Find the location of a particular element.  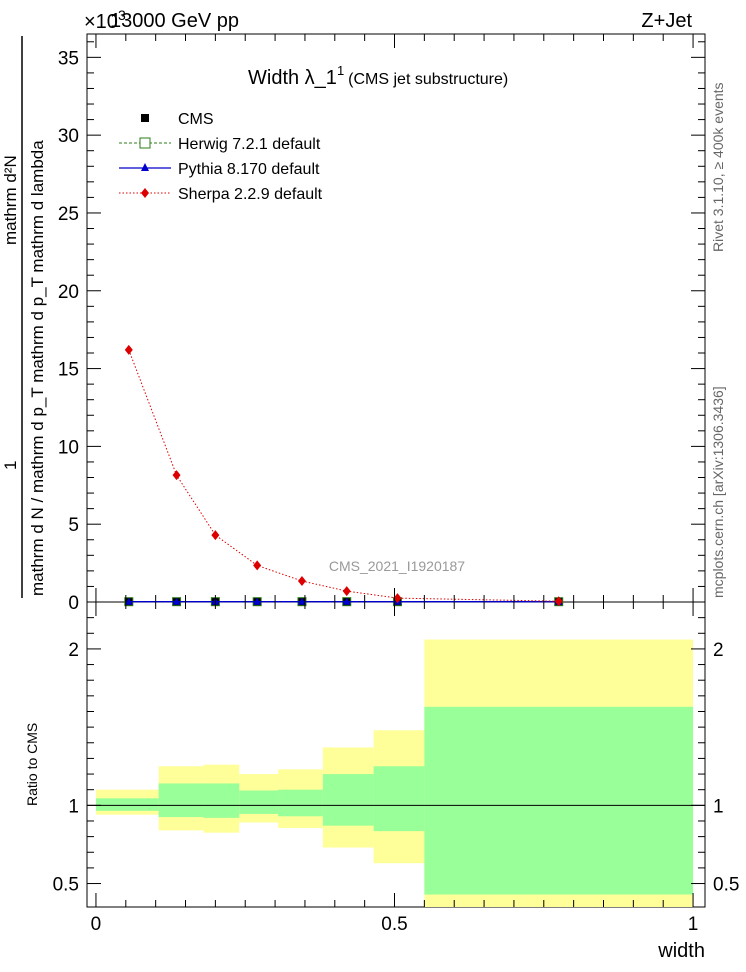

legend-label-0: CMS is located at coordinates (196, 119).